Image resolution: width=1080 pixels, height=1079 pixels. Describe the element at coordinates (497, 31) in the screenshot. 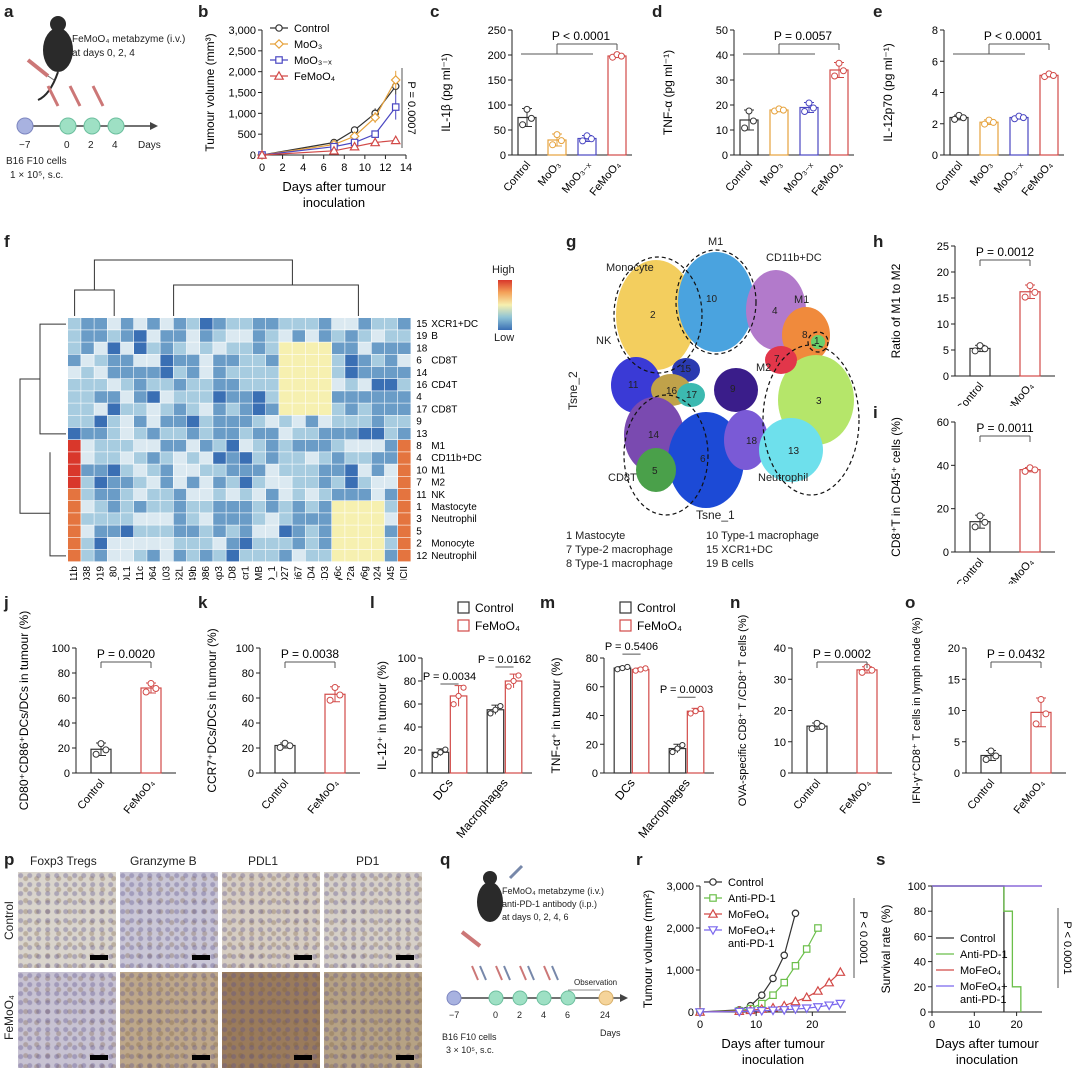

I see `y-tick-label: 250` at that location.